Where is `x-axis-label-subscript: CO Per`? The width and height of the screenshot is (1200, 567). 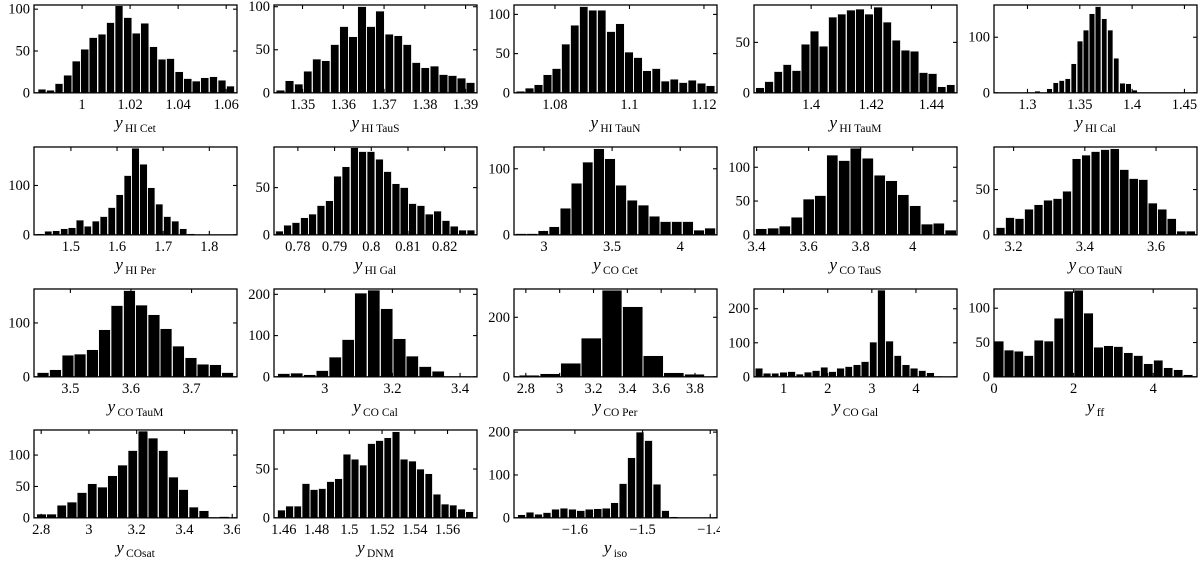 x-axis-label-subscript: CO Per is located at coordinates (619, 412).